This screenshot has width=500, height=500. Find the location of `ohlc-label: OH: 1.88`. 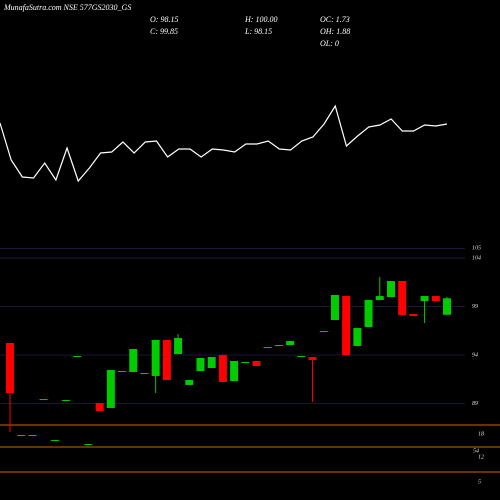

ohlc-label: OH: 1.88 is located at coordinates (335, 31).